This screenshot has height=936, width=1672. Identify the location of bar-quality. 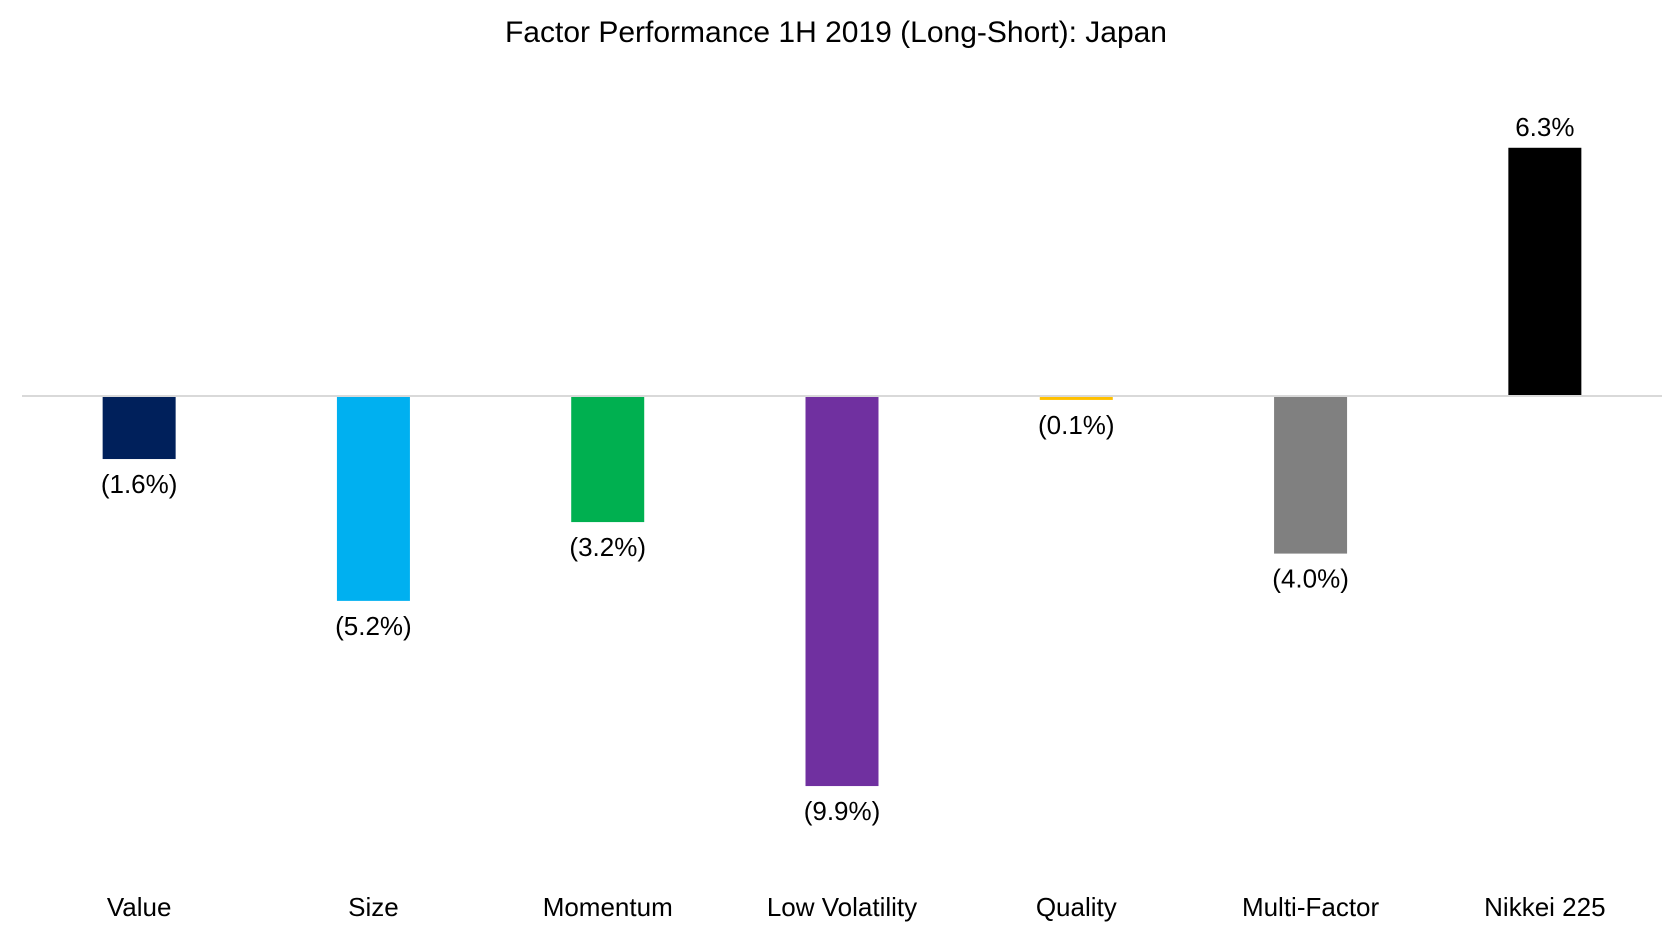
(1076, 398).